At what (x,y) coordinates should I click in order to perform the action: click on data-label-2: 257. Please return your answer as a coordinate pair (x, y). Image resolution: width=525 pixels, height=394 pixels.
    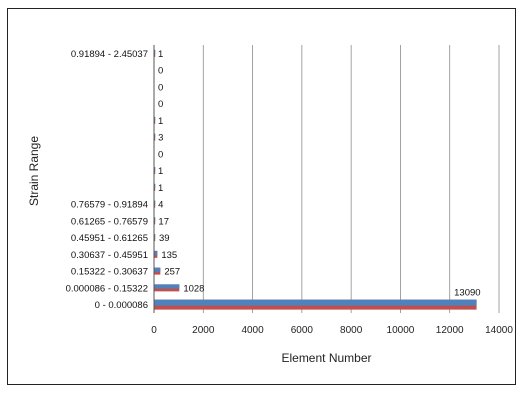
    Looking at the image, I should click on (172, 272).